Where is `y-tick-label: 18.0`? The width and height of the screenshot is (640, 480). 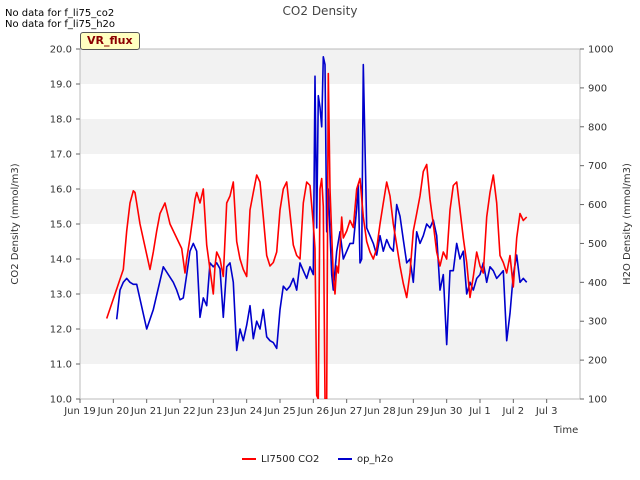
y-tick-label: 18.0 is located at coordinates (61, 120).